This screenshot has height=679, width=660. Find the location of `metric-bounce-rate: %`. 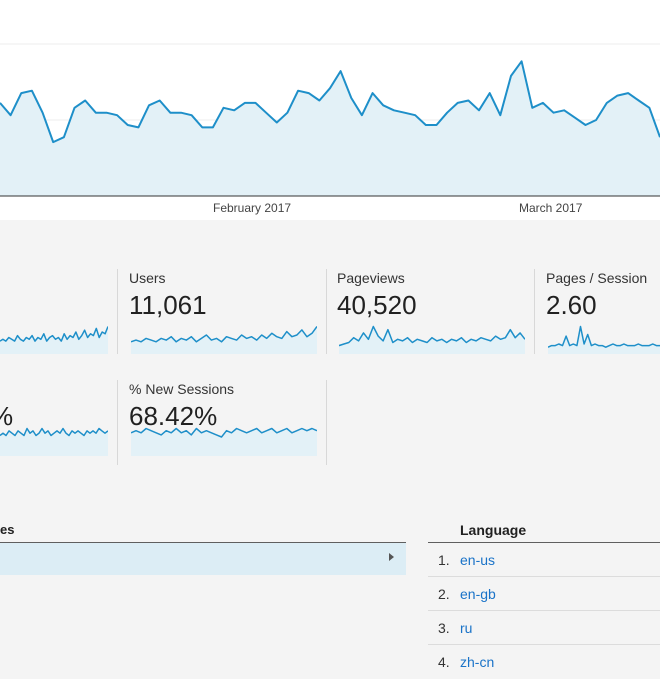

metric-bounce-rate: % is located at coordinates (55, 423).